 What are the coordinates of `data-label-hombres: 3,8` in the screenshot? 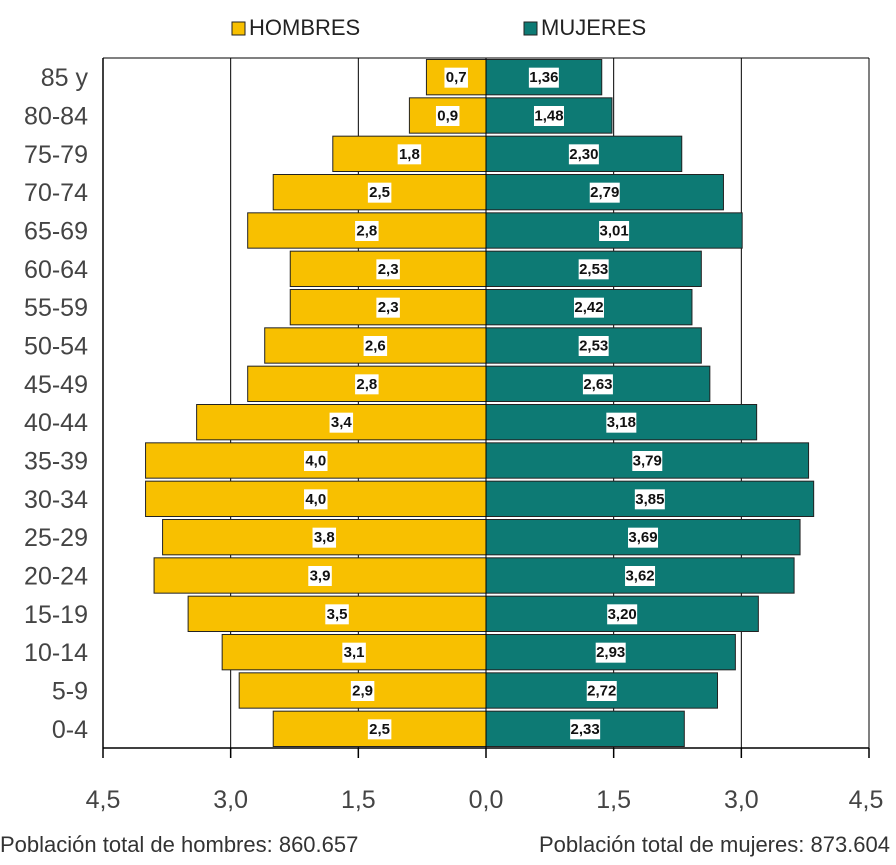 It's located at (324, 537).